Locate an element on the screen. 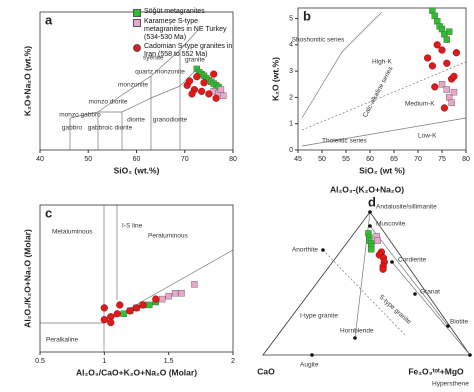  field-label: Metaluminous is located at coordinates (72, 232).